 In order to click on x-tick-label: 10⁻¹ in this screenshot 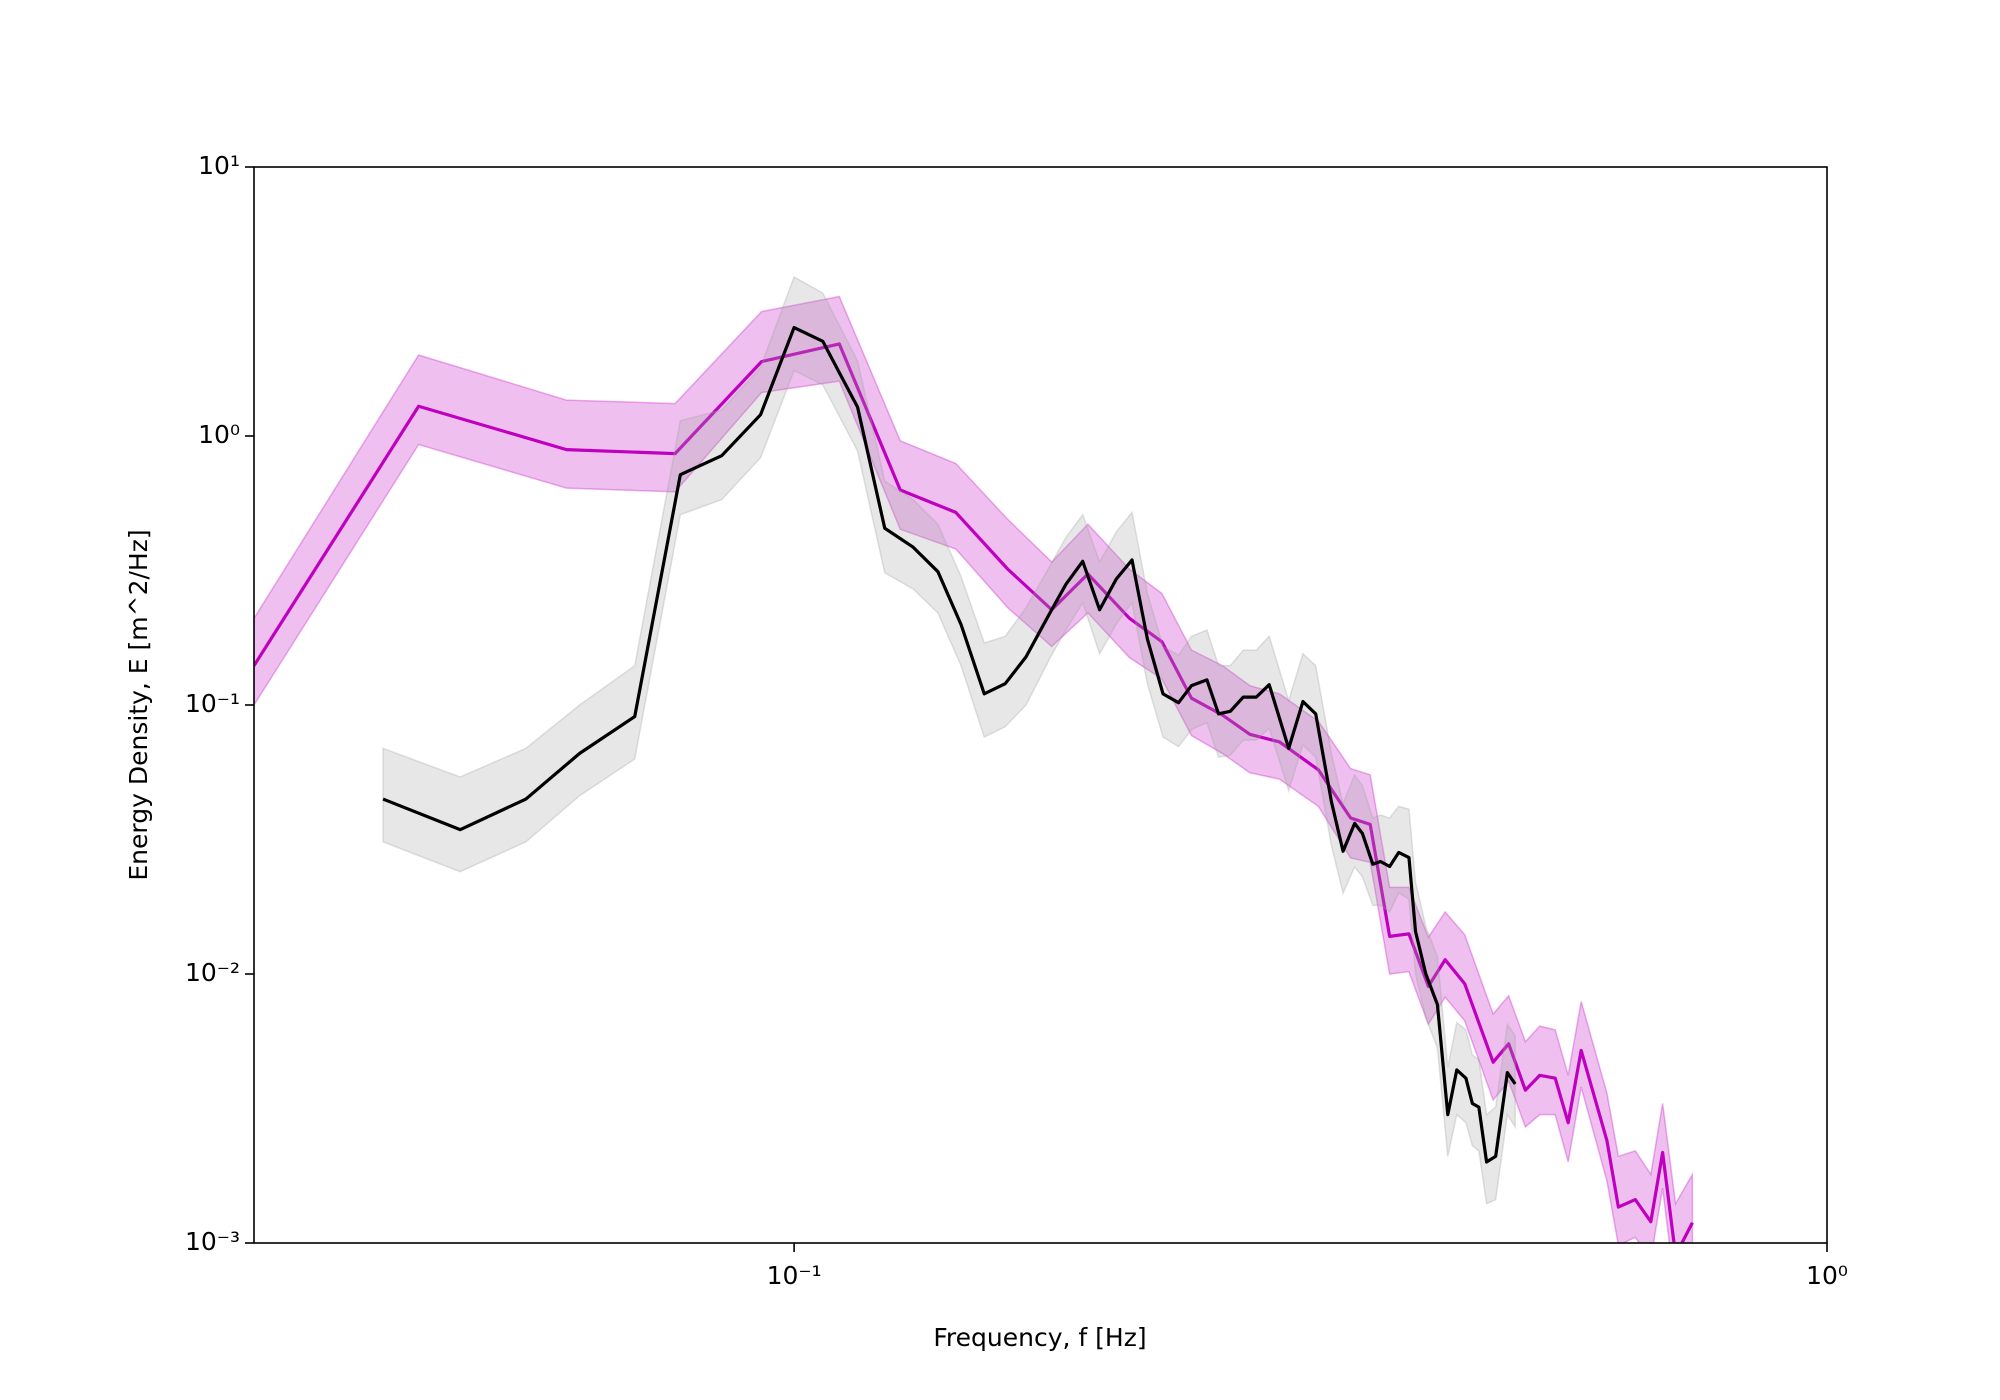, I will do `click(794, 1275)`.